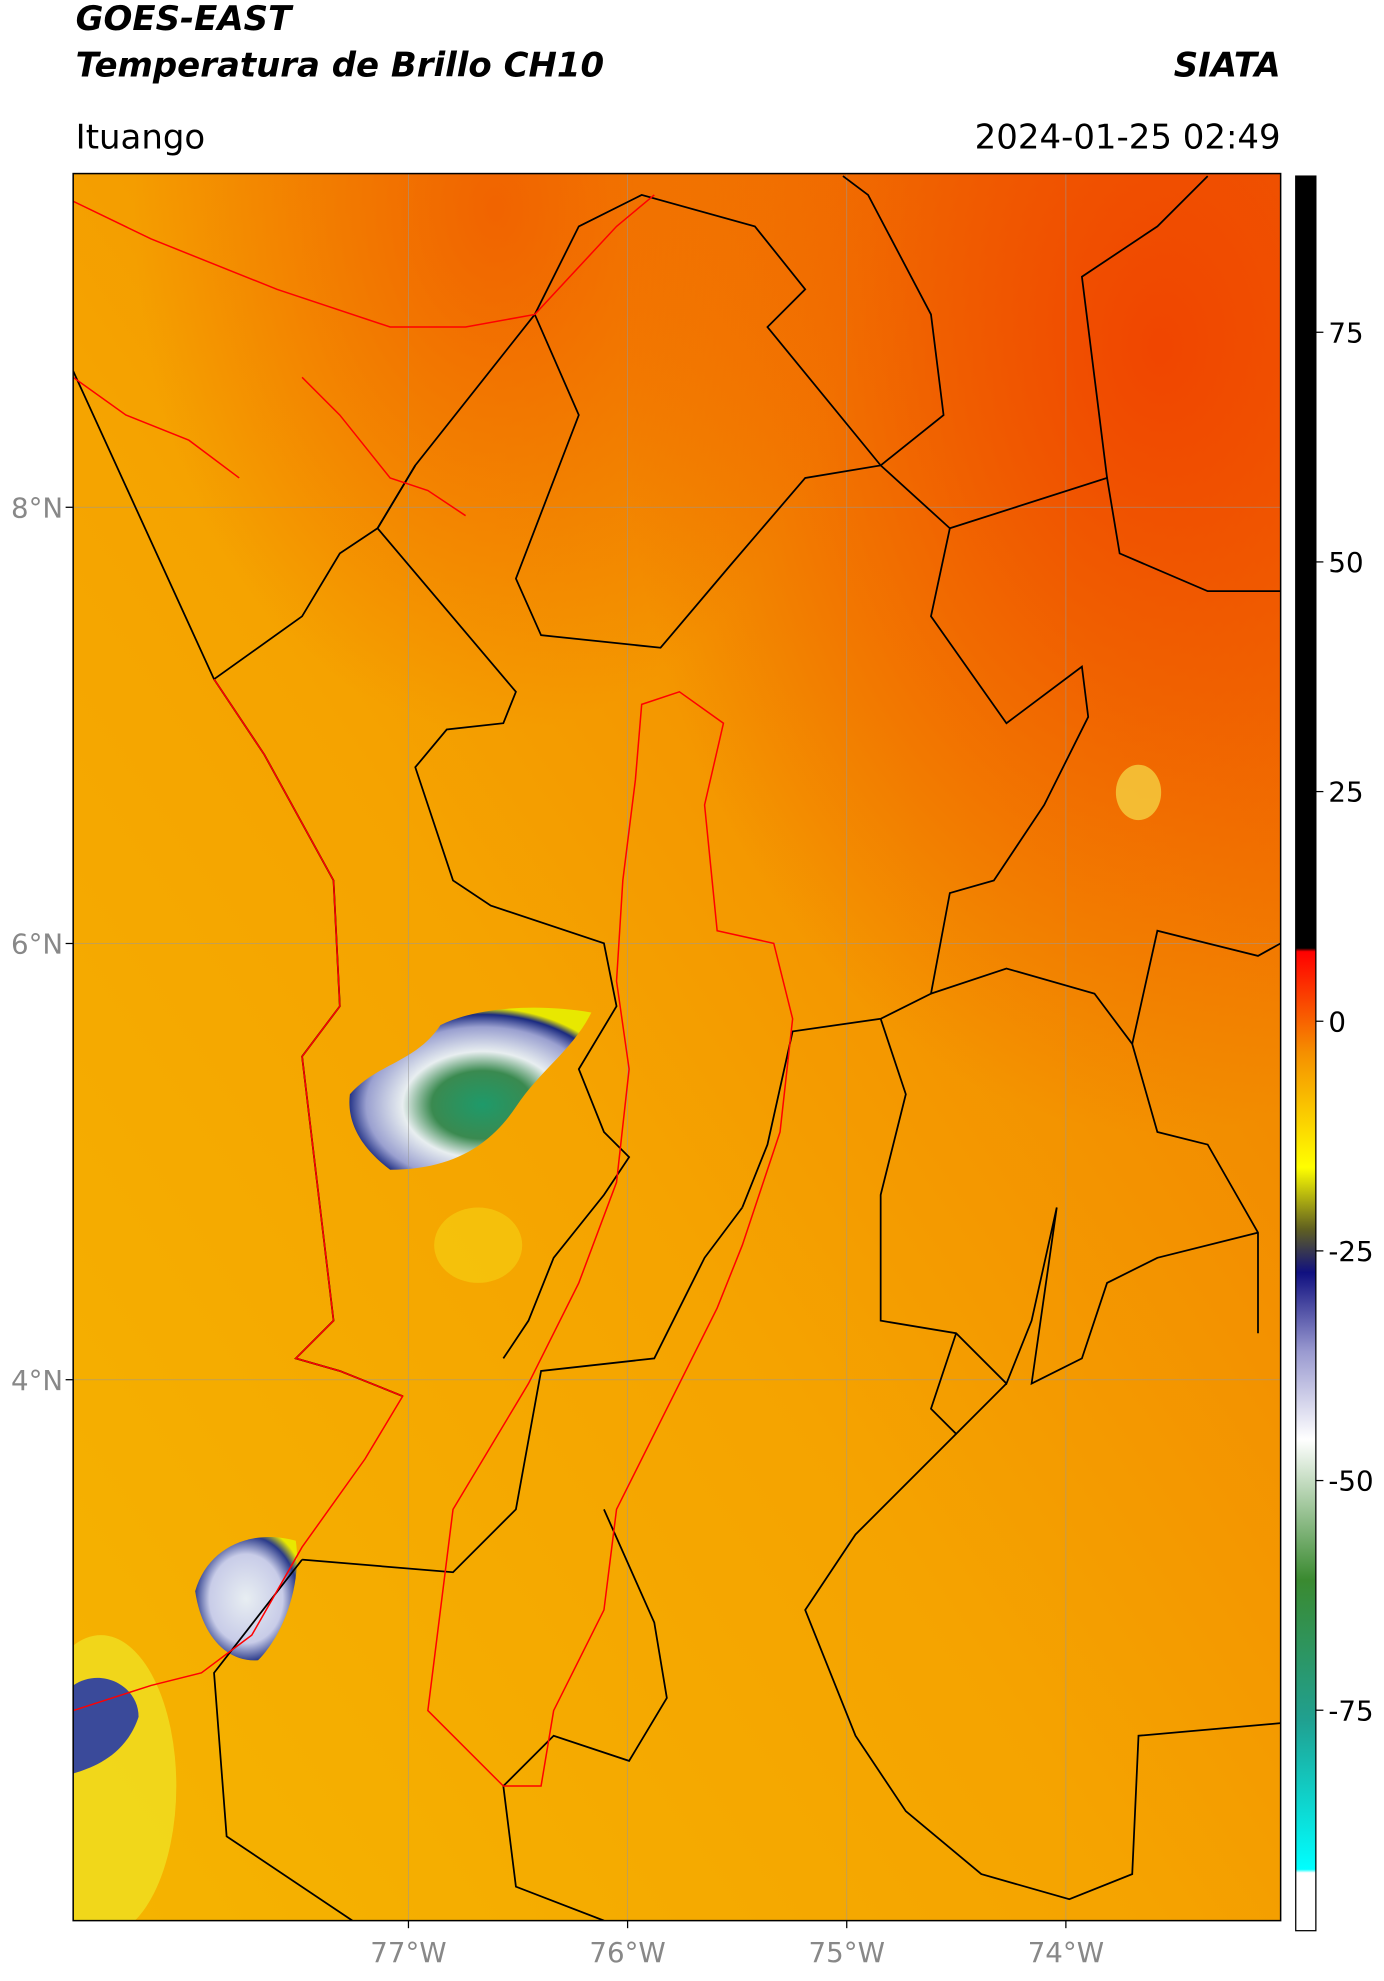 This screenshot has width=1384, height=1981. I want to click on colorbar-tick-label: 75, so click(1345, 332).